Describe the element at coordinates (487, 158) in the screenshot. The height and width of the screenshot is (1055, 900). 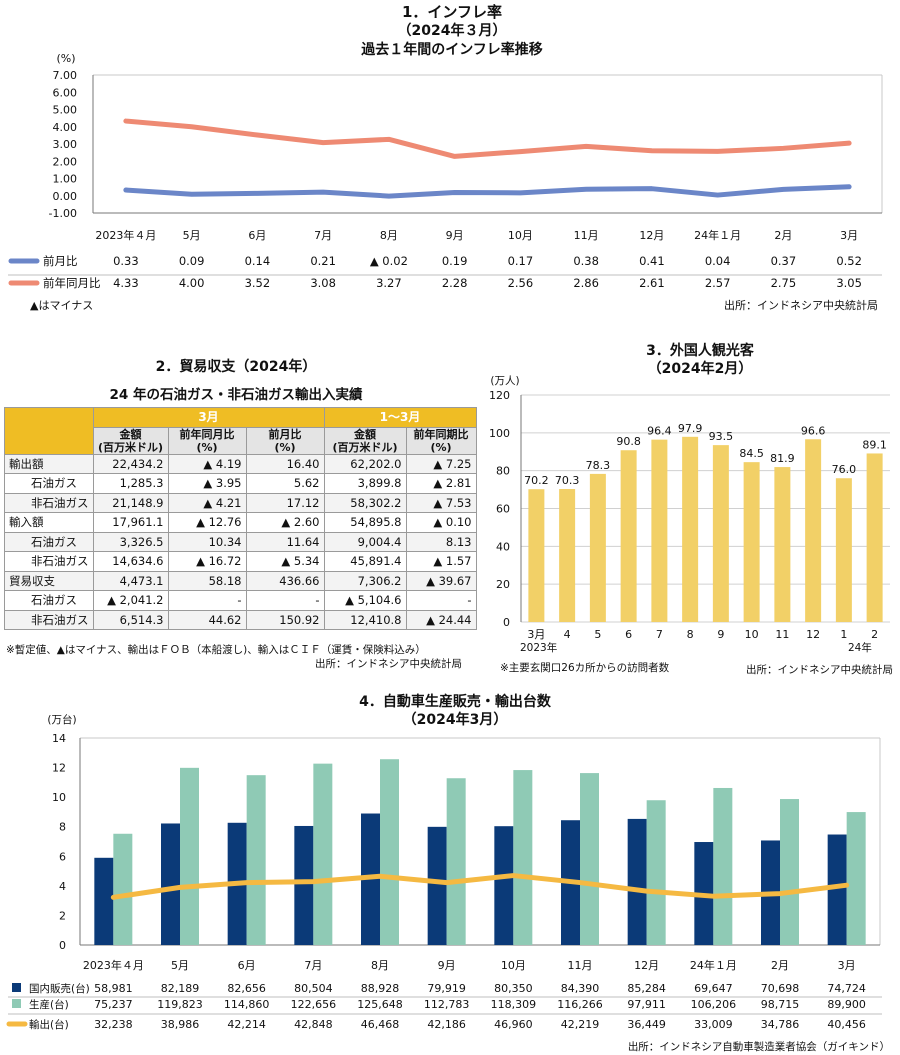
I see `s1-lines` at that location.